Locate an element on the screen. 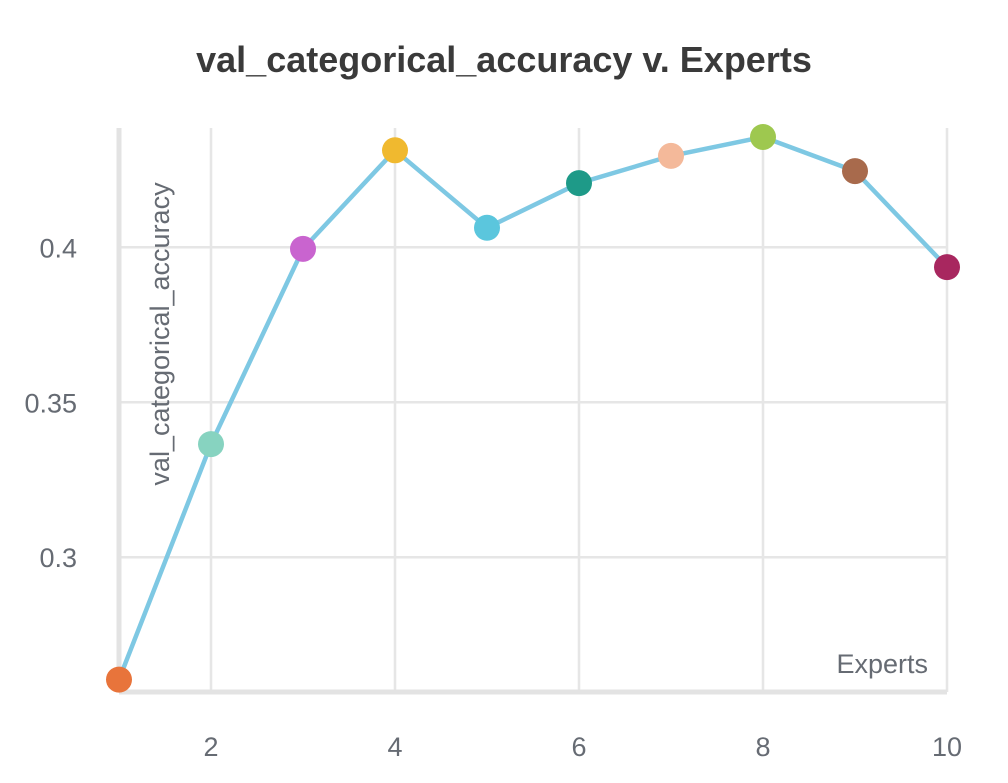 The image size is (1008, 783). y-tick-label: 0.4 is located at coordinates (58, 248).